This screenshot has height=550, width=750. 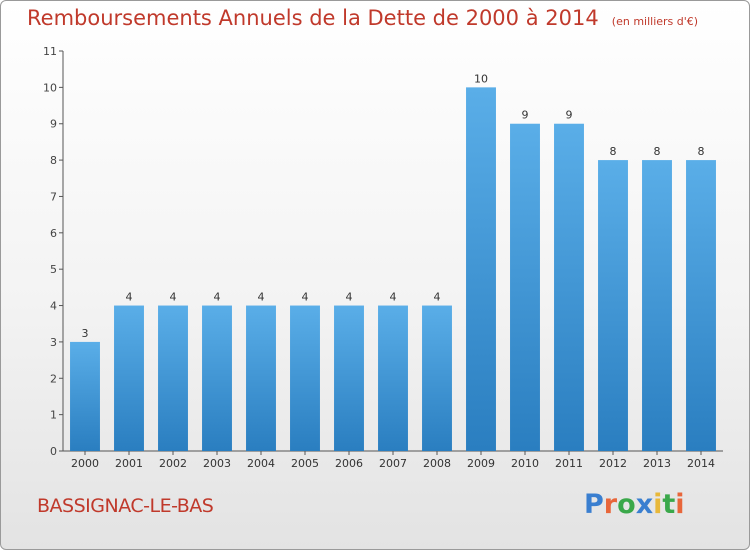 I want to click on chart-subtitle: (en milliers d'€), so click(x=655, y=21).